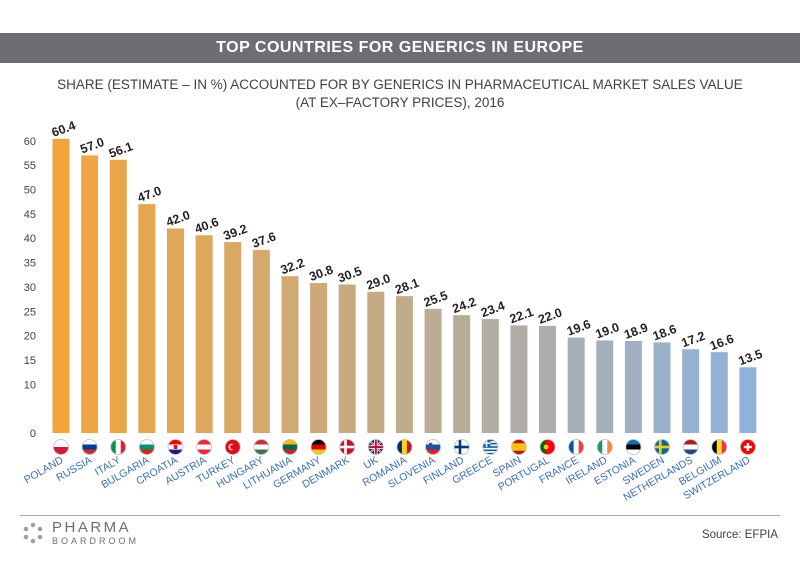  I want to click on flag-sweden-icon, so click(662, 447).